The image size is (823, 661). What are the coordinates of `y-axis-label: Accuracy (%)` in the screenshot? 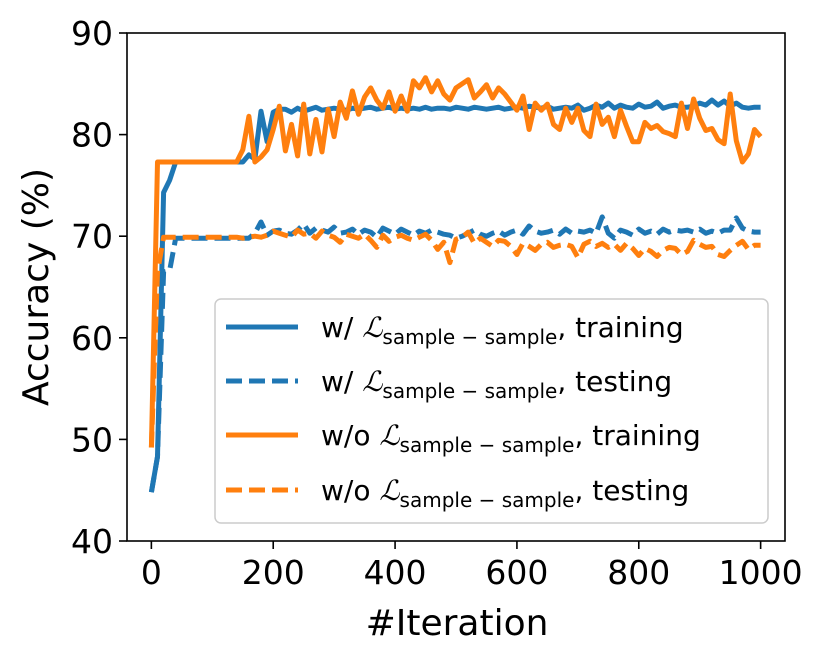 It's located at (36, 287).